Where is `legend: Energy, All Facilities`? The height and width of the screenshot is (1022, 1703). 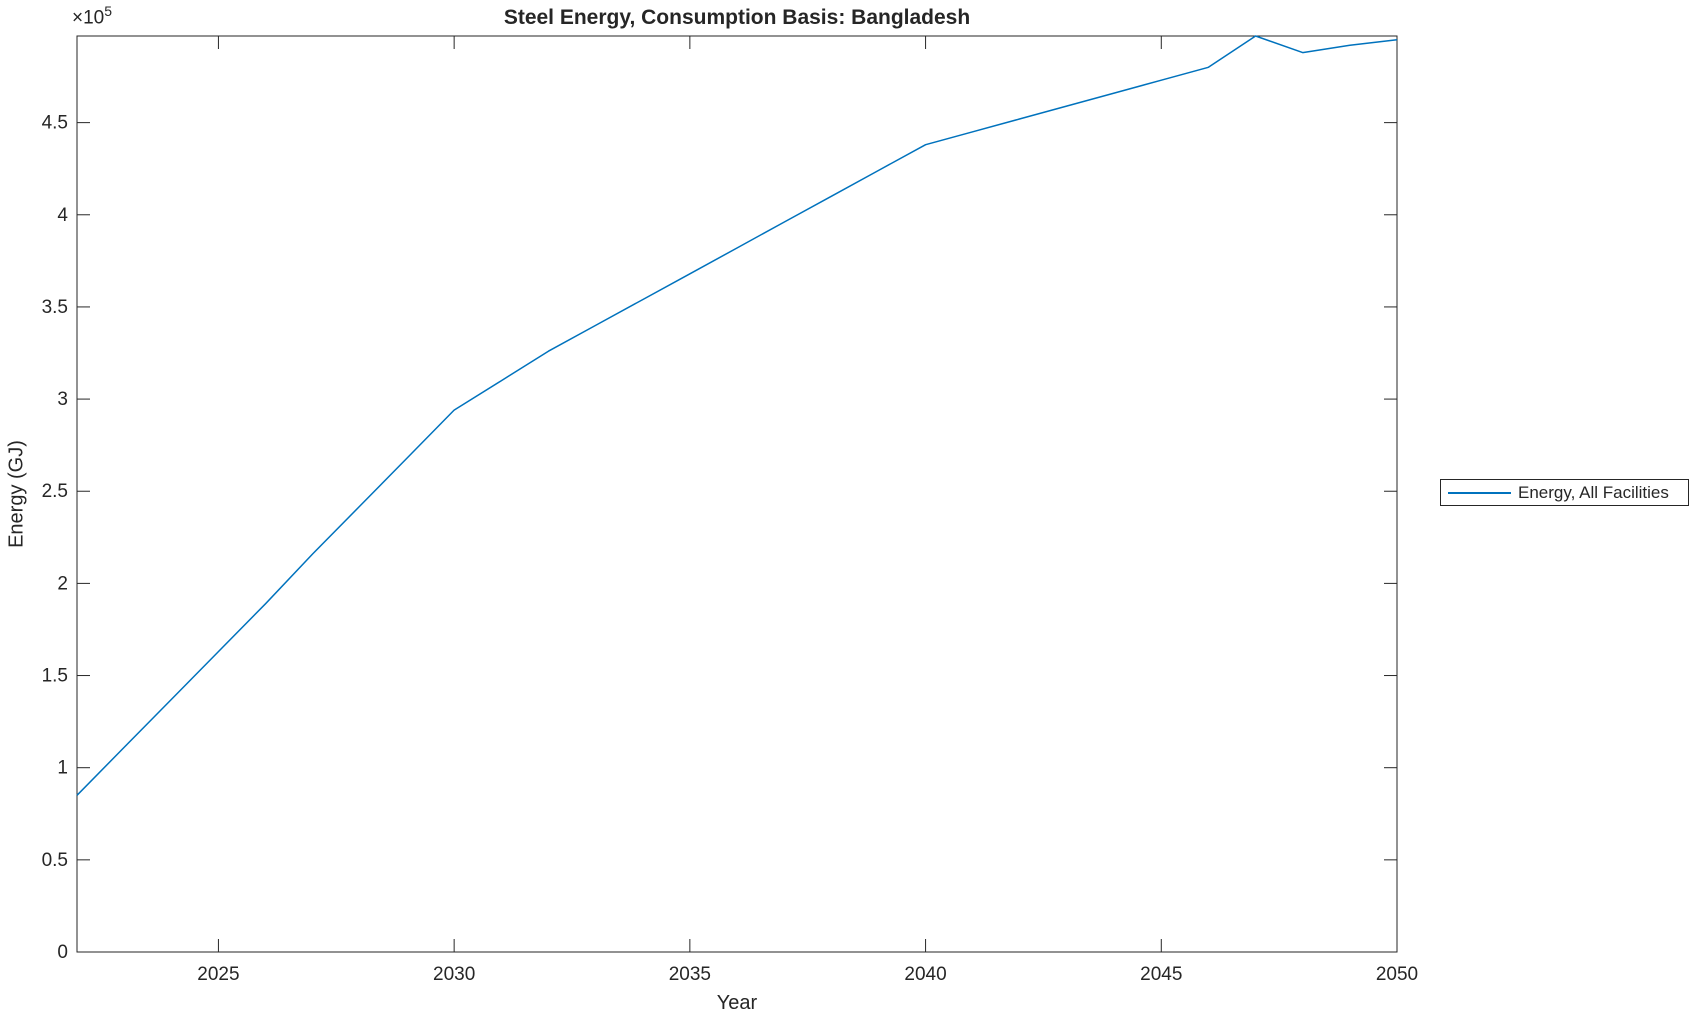 legend: Energy, All Facilities is located at coordinates (1564, 492).